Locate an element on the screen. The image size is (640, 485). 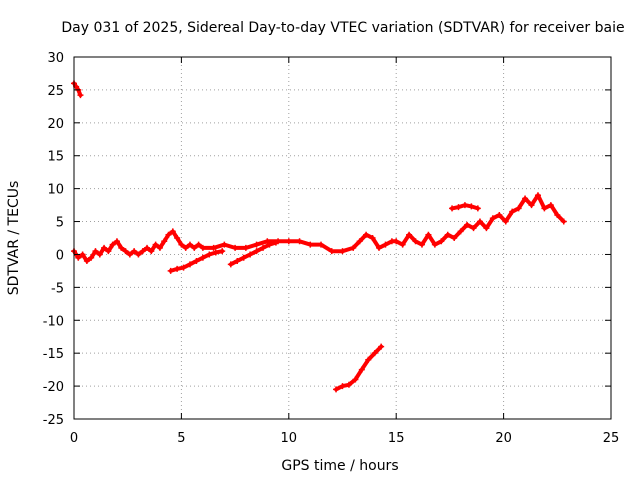
x-axis-label: GPS time / hours is located at coordinates (339, 466).